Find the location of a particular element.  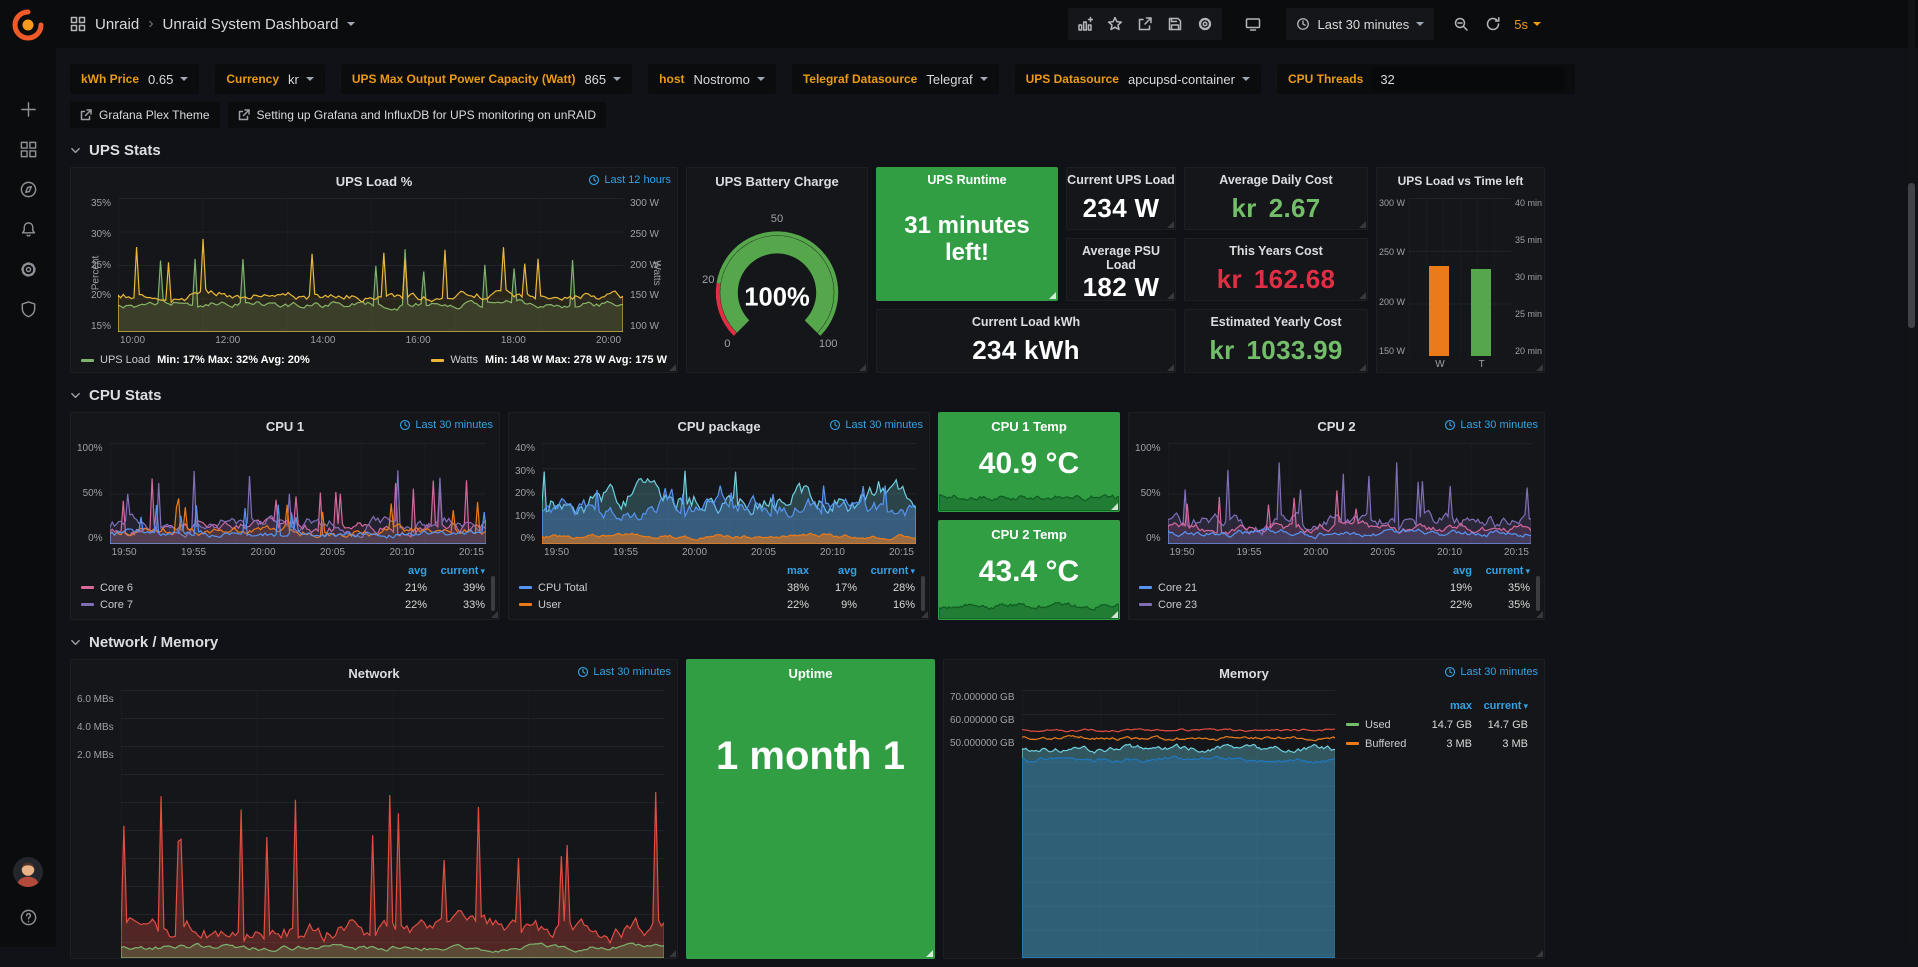

scrollbar-thumb is located at coordinates (1911, 255).